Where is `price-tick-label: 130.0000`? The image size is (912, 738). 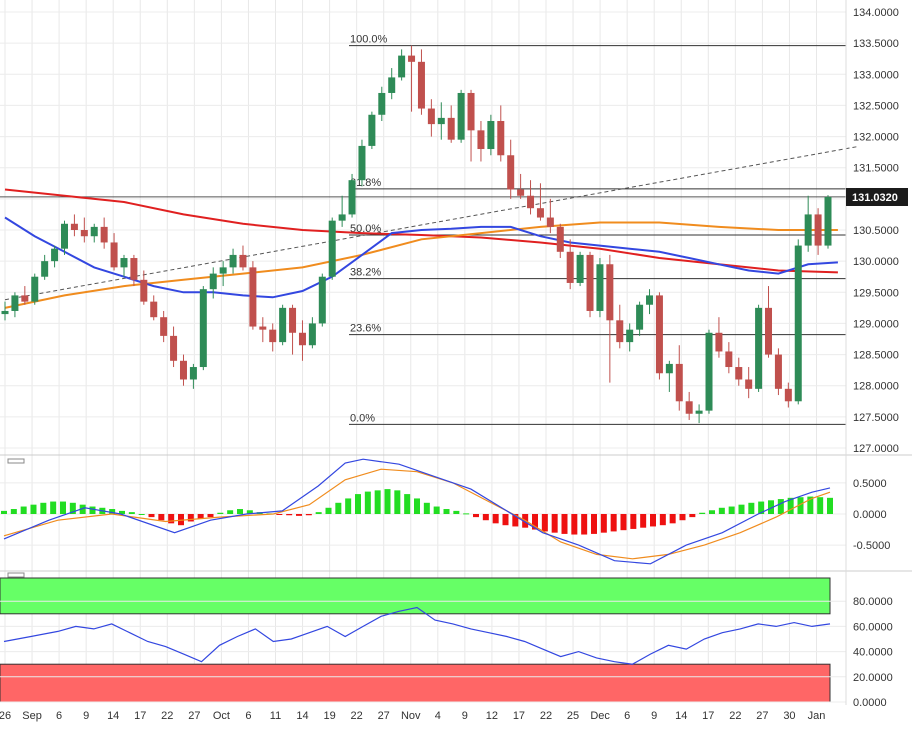
price-tick-label: 130.0000 is located at coordinates (876, 262).